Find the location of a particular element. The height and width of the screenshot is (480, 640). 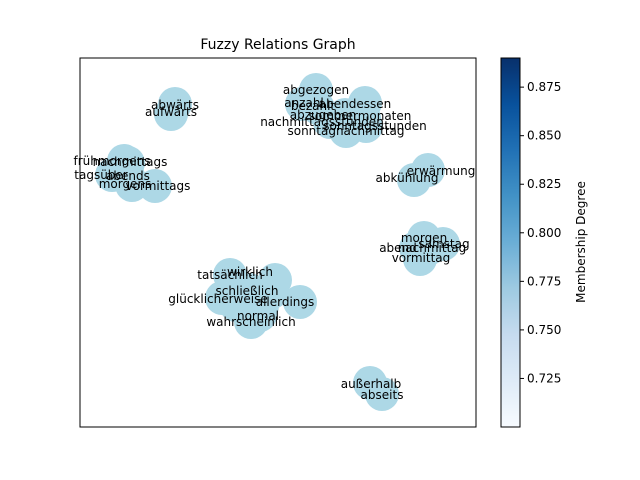

node-label: abgezogen is located at coordinates (316, 90).